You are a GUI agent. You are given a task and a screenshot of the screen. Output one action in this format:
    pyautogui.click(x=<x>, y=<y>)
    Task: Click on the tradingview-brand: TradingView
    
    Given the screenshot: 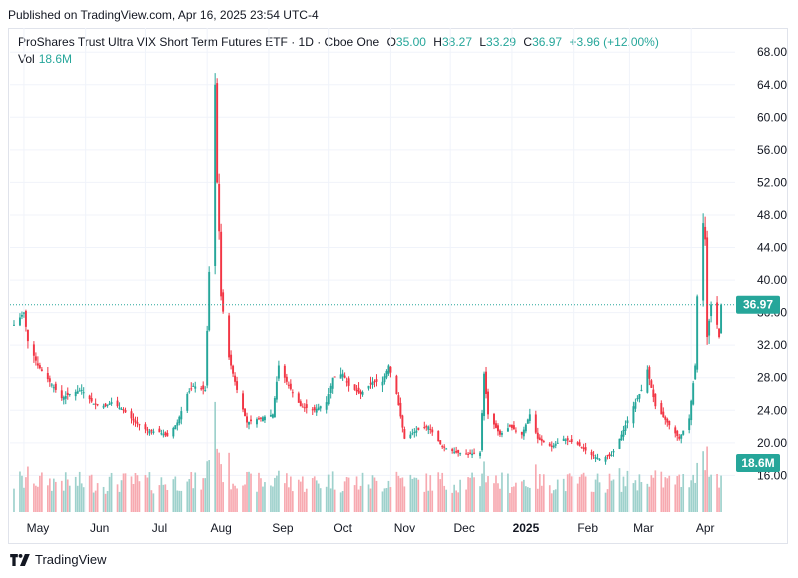 What is the action you would take?
    pyautogui.click(x=71, y=559)
    